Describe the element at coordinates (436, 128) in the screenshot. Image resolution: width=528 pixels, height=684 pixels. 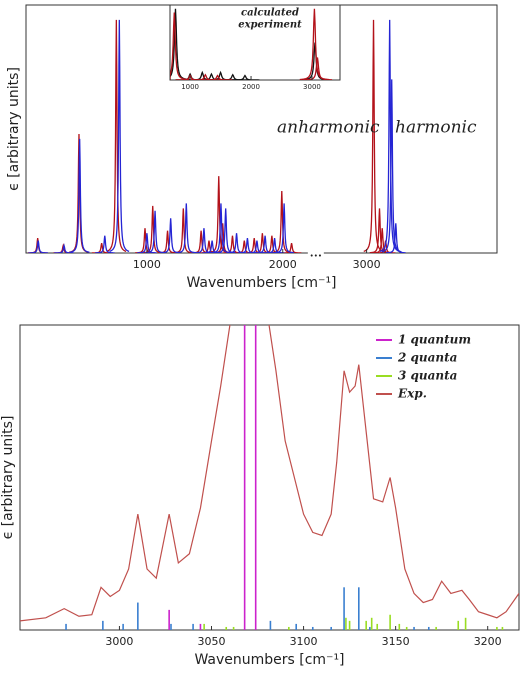
I see `series-annotation: harmonic` at that location.